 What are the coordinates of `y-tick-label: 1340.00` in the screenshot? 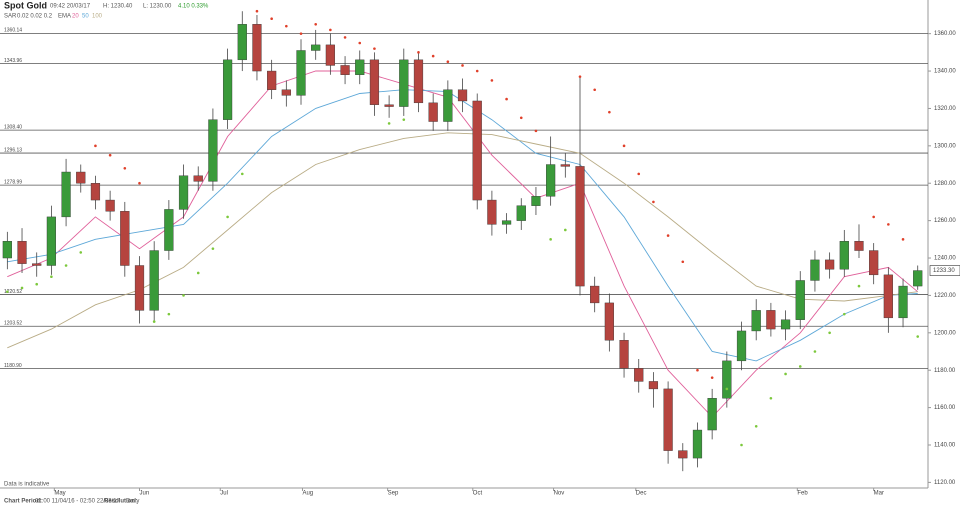 It's located at (945, 72).